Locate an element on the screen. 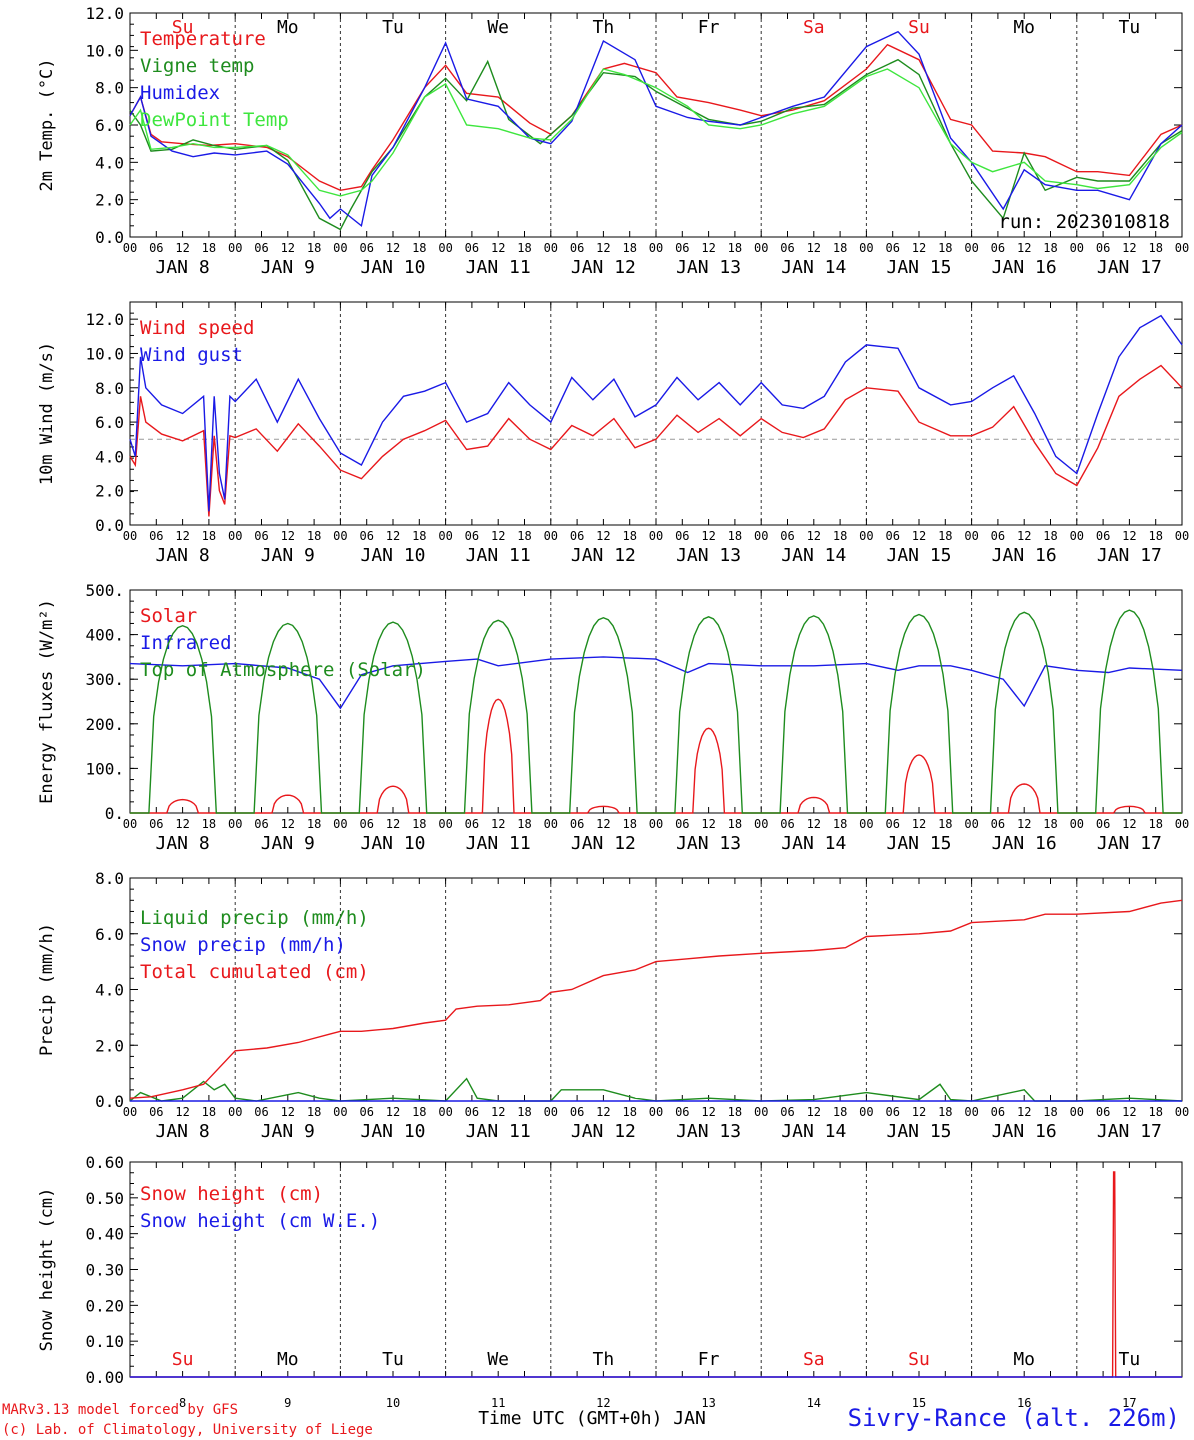 This screenshot has width=1194, height=1440. station-name: Sivry-Rance (alt. 226m) is located at coordinates (1014, 1418).